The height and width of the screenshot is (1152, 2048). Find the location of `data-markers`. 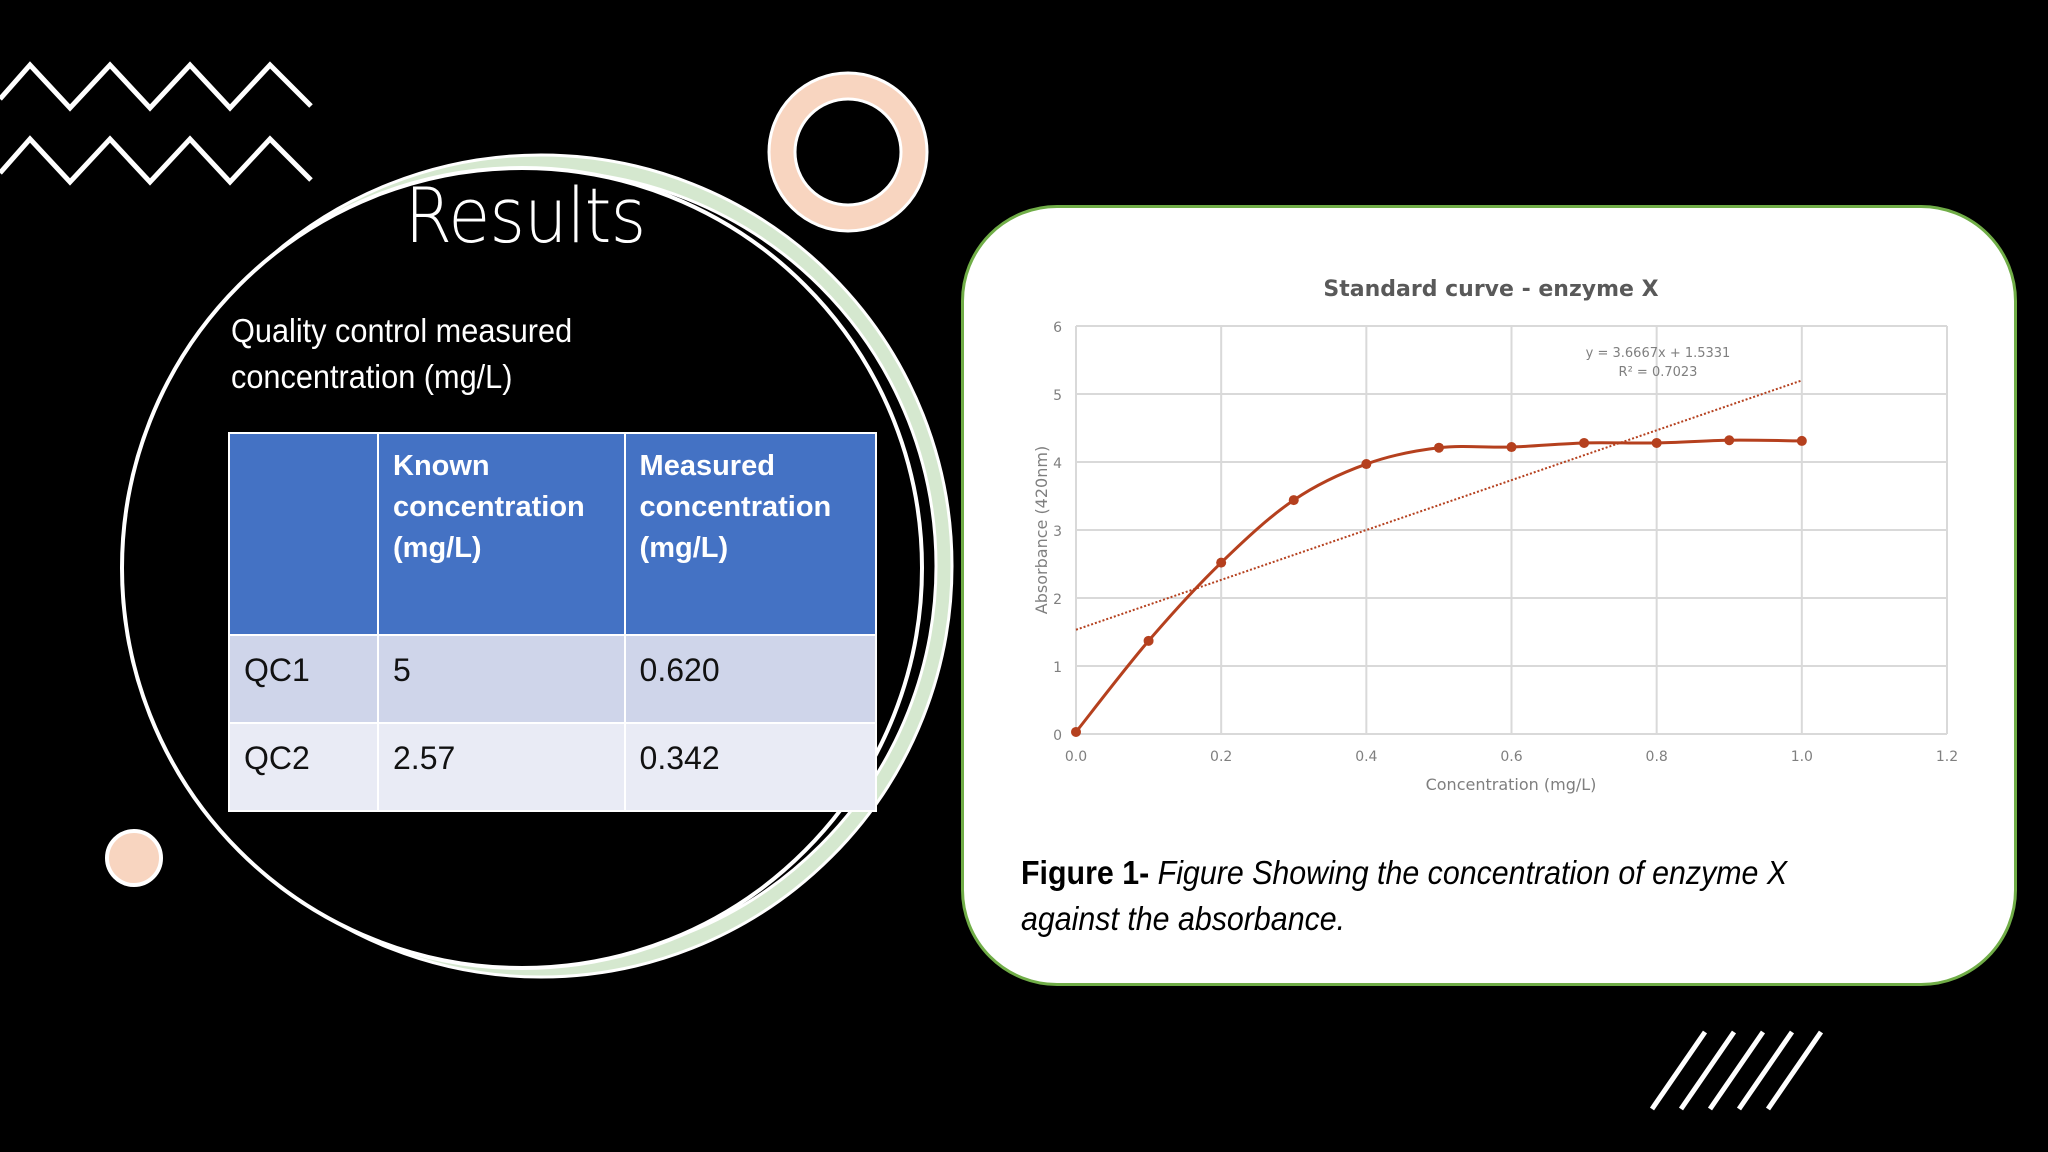

data-markers is located at coordinates (1439, 586).